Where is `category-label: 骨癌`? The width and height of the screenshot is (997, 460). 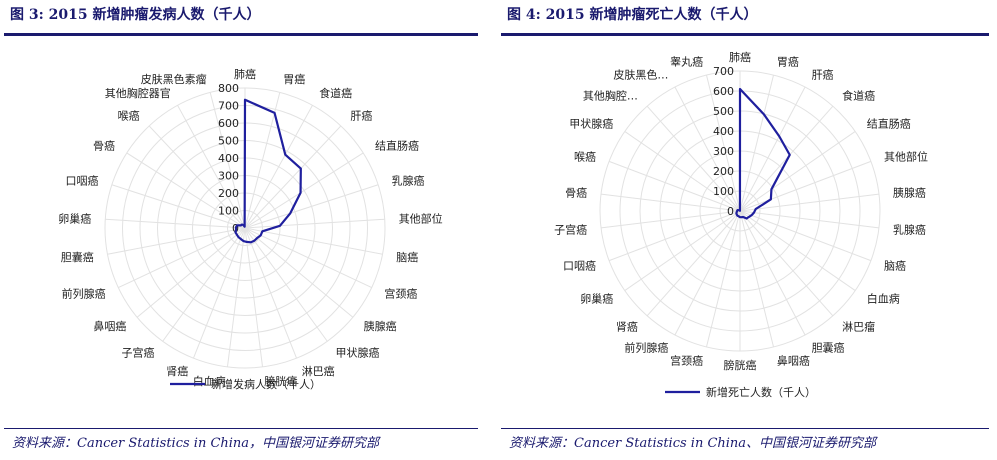 category-label: 骨癌 is located at coordinates (104, 145).